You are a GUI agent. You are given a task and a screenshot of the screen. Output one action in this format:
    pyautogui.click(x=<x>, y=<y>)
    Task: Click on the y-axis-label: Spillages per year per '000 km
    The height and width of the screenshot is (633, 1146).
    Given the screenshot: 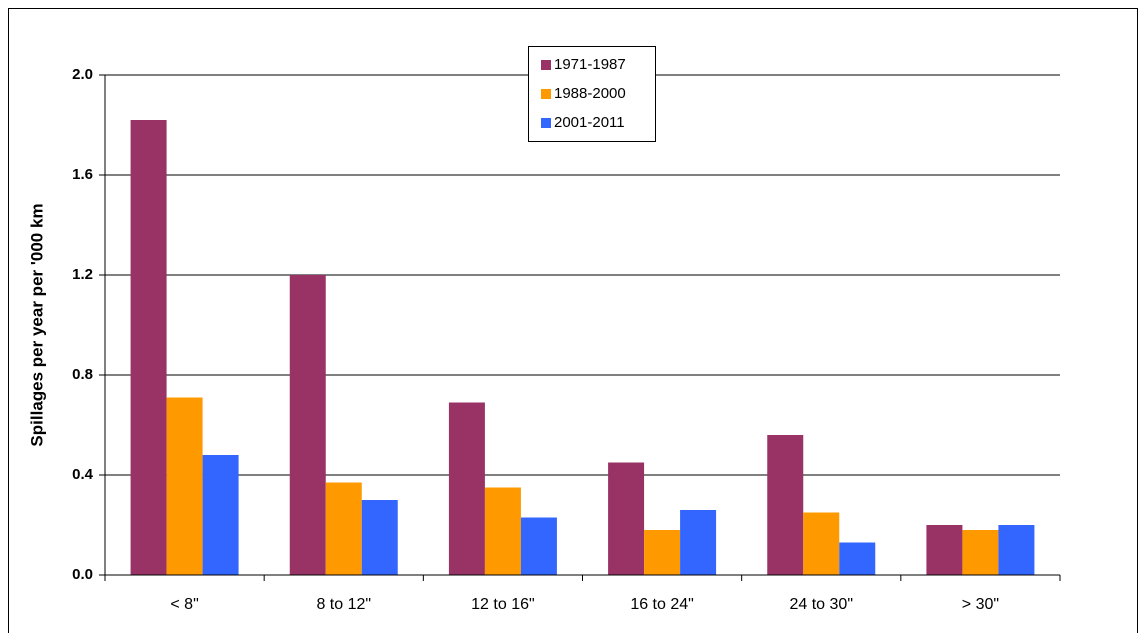 What is the action you would take?
    pyautogui.click(x=36, y=324)
    